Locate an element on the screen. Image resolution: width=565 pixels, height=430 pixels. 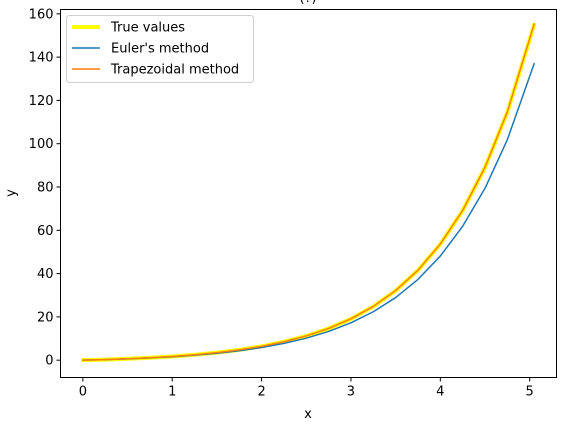
y-tick-label: 80 is located at coordinates (45, 188).